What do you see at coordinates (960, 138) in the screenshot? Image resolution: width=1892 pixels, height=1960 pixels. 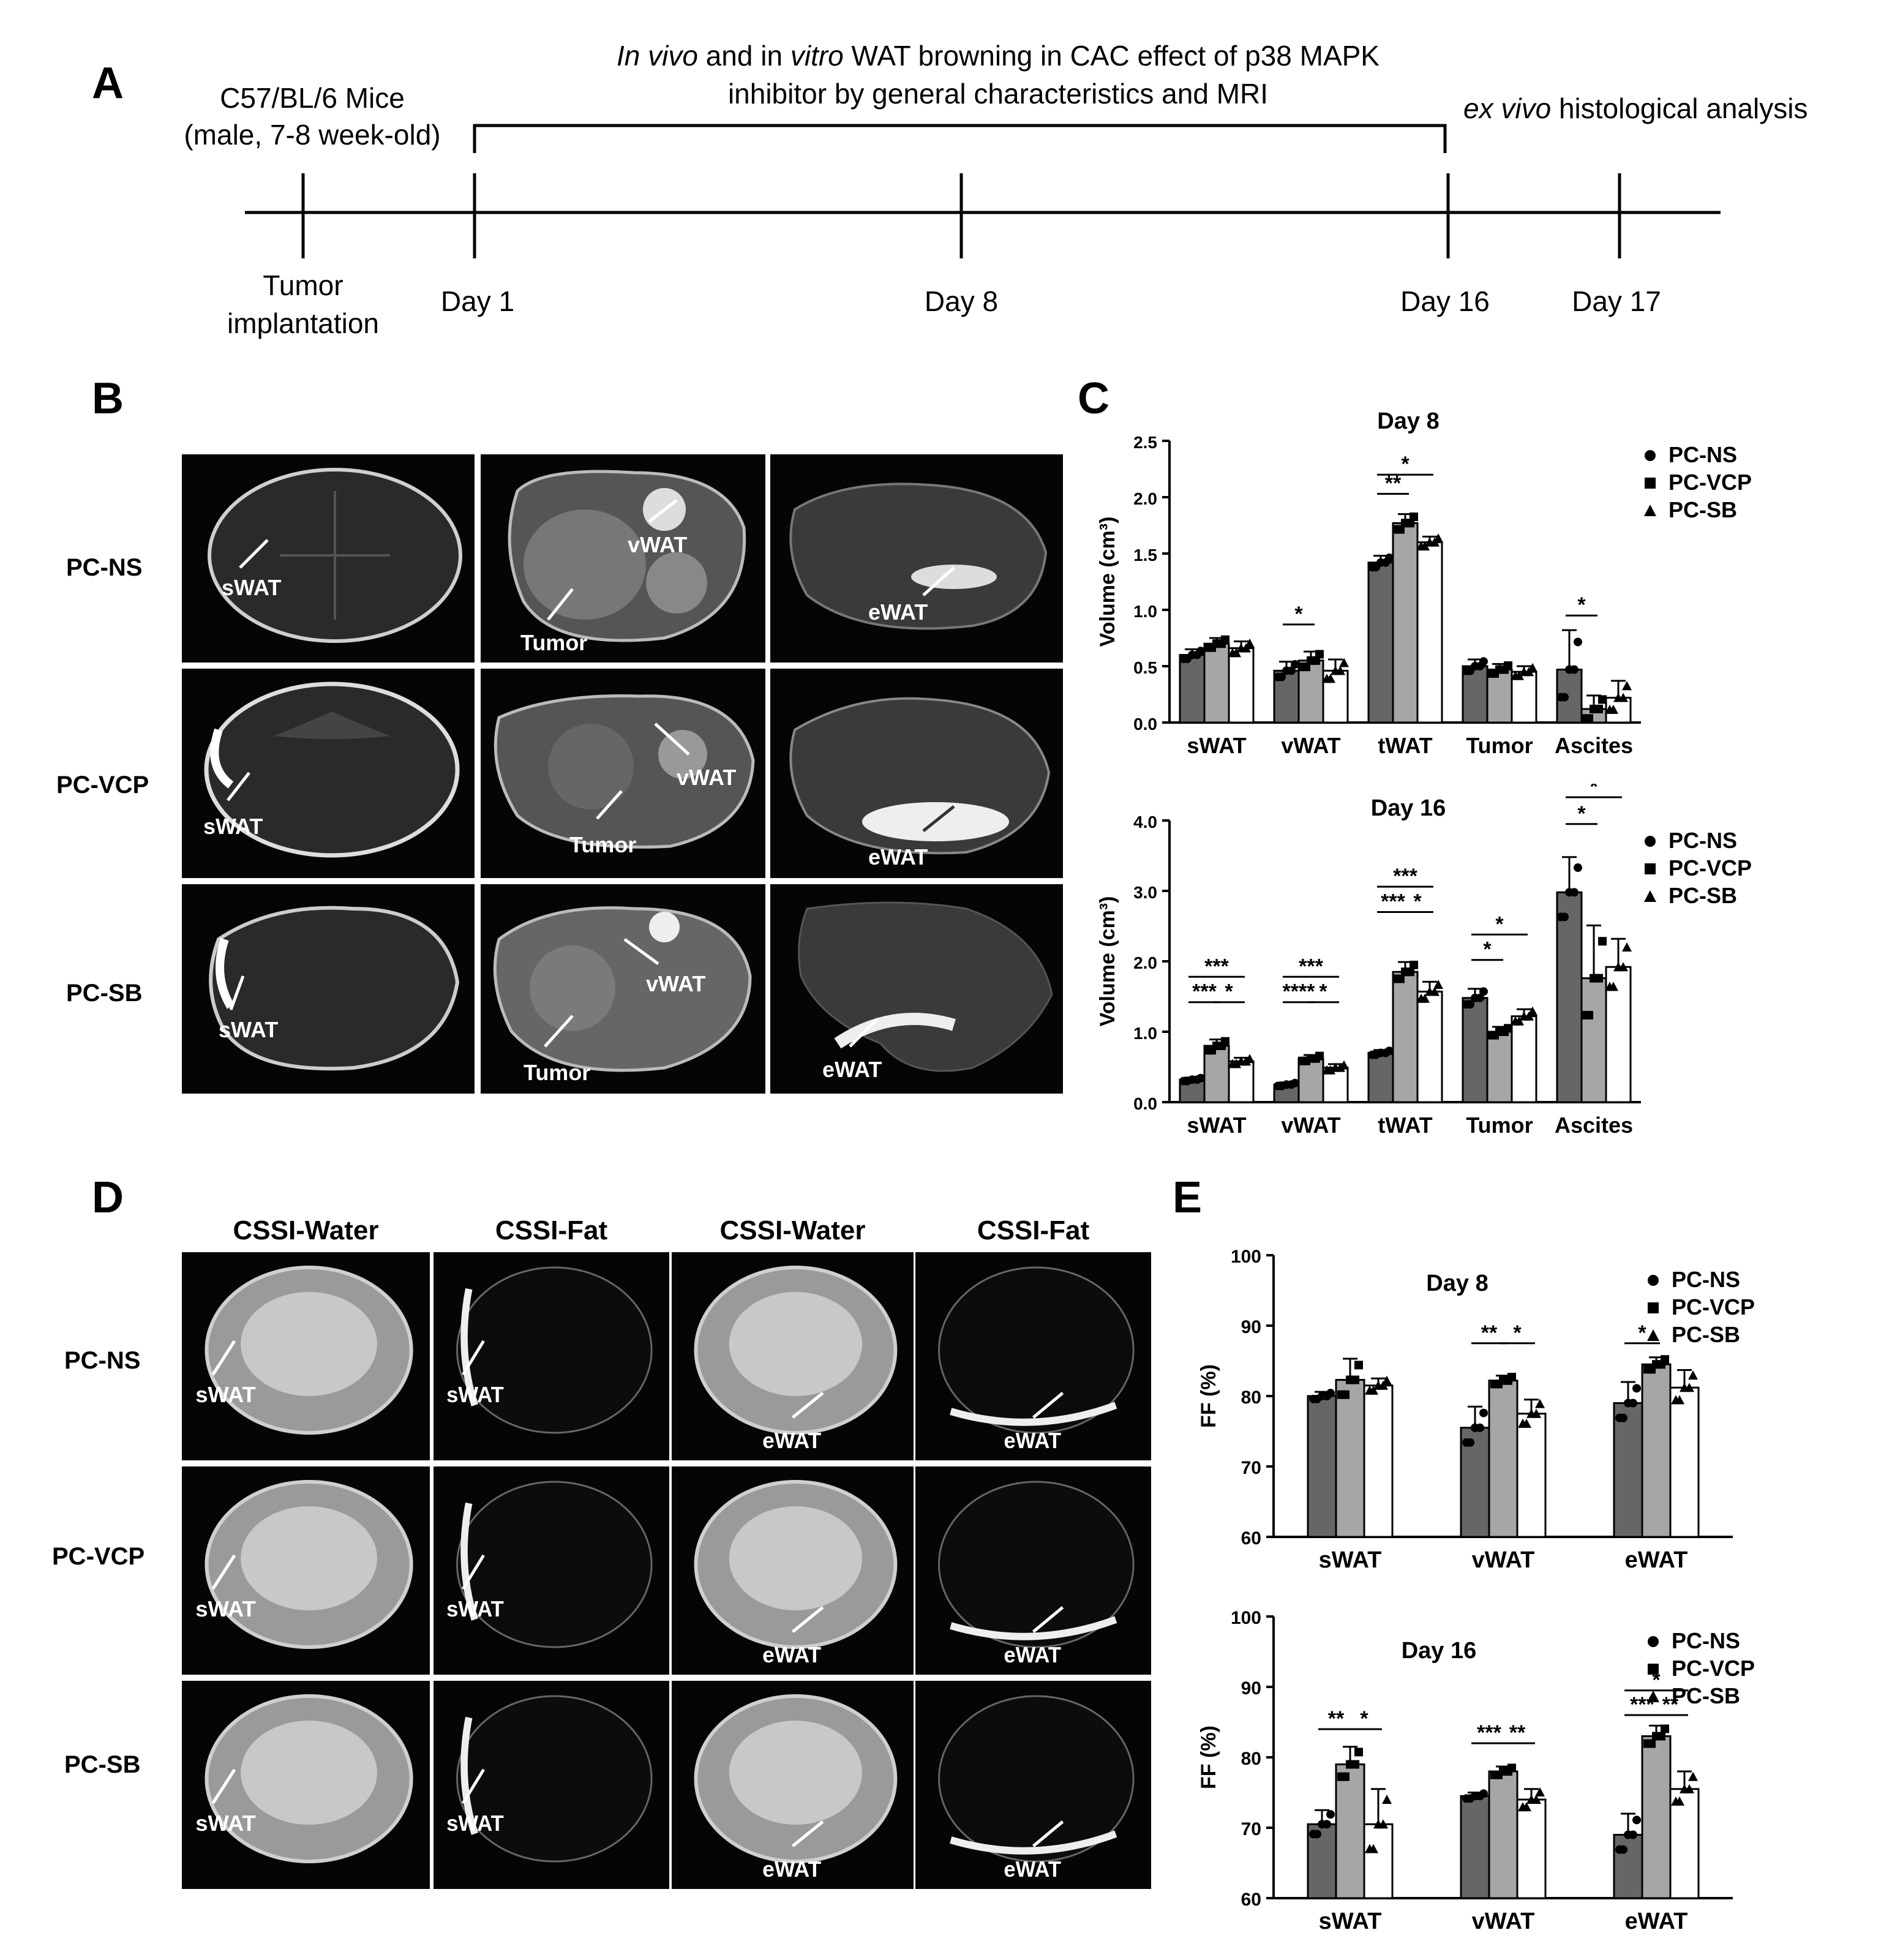 I see `timeline-bracket` at bounding box center [960, 138].